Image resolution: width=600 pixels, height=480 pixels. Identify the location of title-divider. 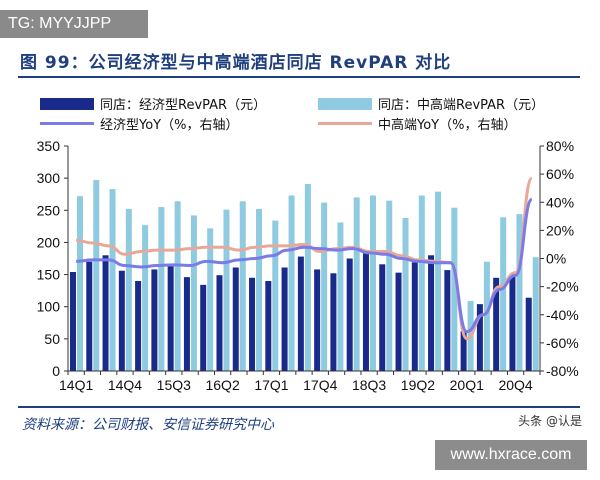
(299, 77).